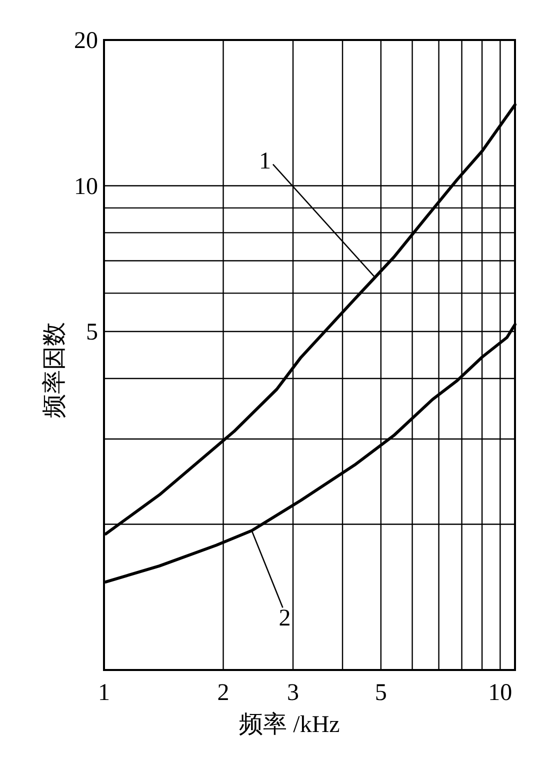 The height and width of the screenshot is (769, 550). Describe the element at coordinates (289, 724) in the screenshot. I see `x-axis-title: 频率 /kHz` at that location.